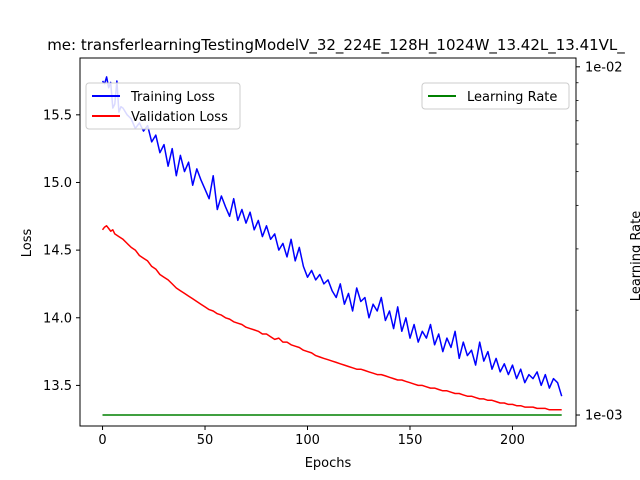  I want to click on legend-left: Training Loss Validation Loss, so click(163, 106).